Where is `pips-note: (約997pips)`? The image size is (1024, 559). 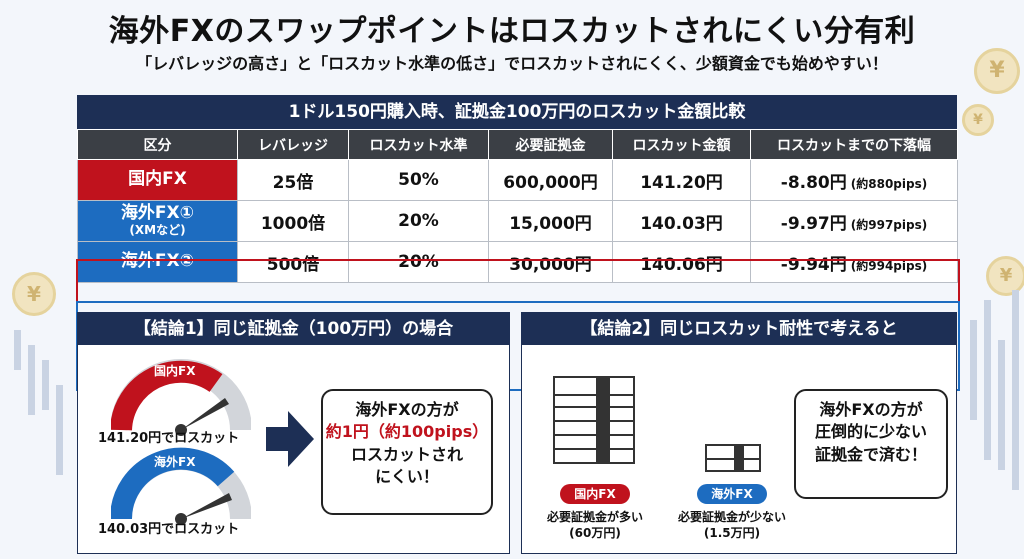 pips-note: (約997pips) is located at coordinates (889, 224).